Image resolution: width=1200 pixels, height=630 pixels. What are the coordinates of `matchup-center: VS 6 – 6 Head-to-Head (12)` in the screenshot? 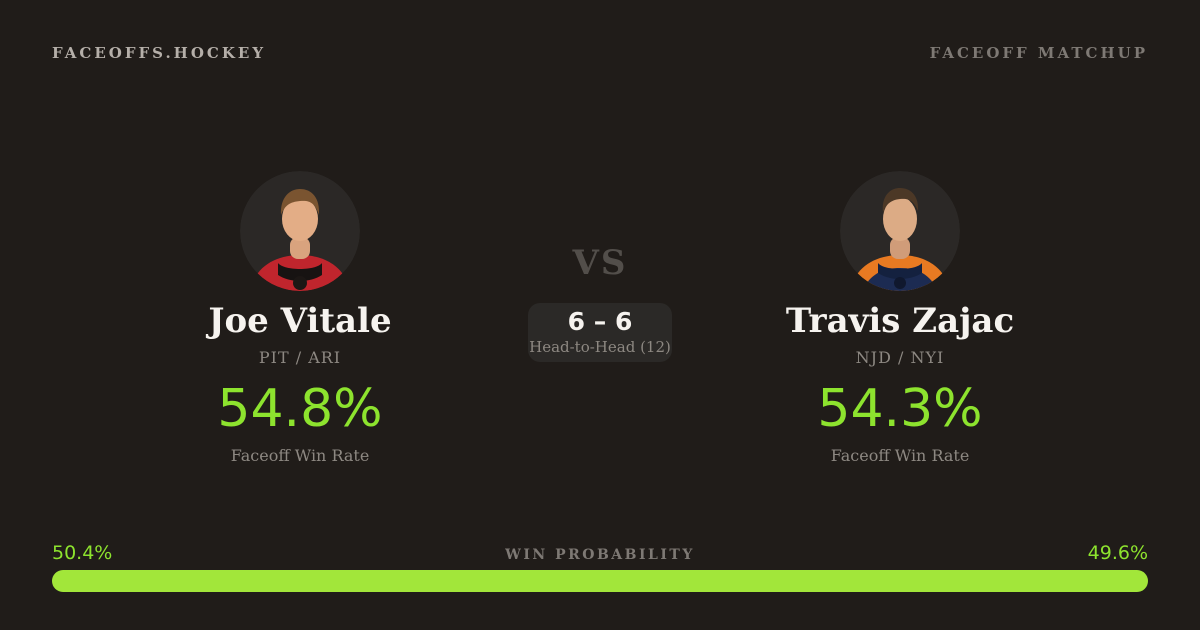 It's located at (600, 266).